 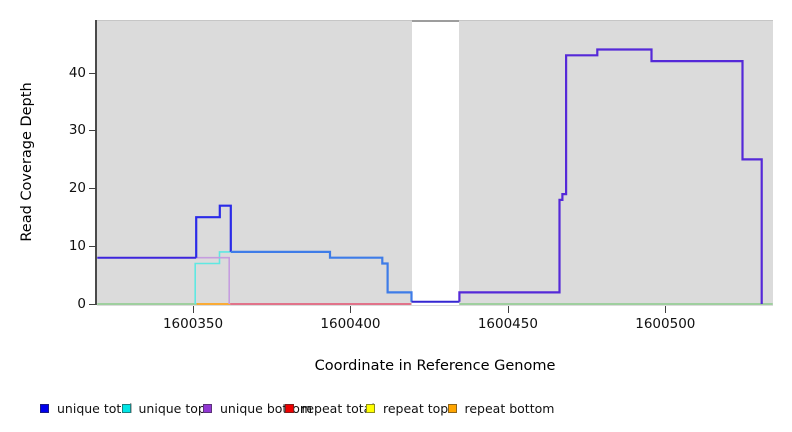 What do you see at coordinates (77, 72) in the screenshot?
I see `y-axis-tick-label: 40` at bounding box center [77, 72].